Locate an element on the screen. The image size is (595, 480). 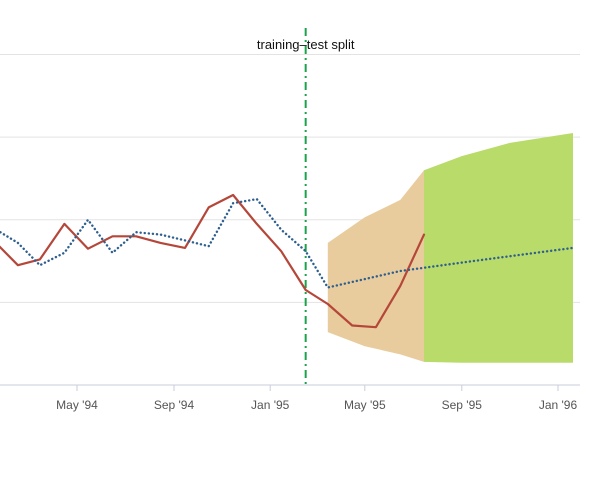
split-marker: training–test split is located at coordinates (306, 206).